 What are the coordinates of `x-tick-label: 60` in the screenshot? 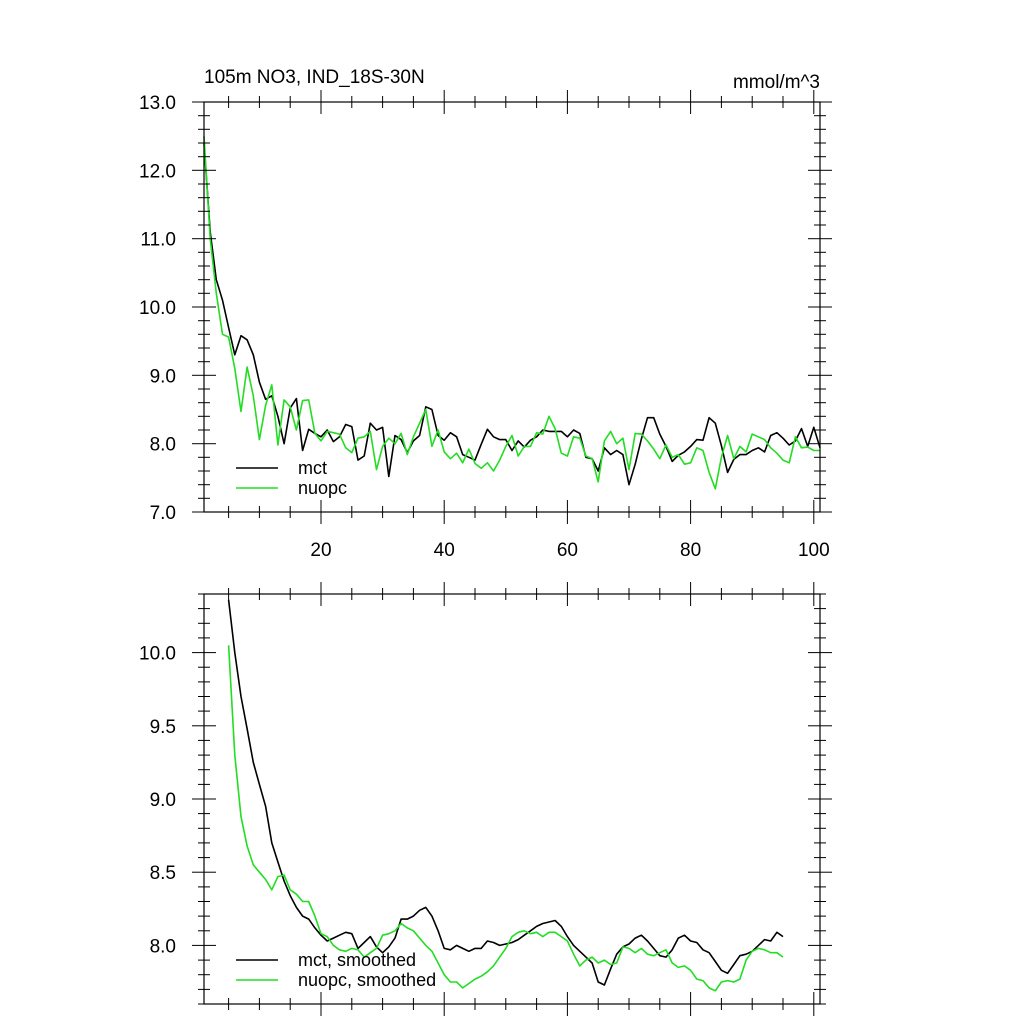 It's located at (567, 550).